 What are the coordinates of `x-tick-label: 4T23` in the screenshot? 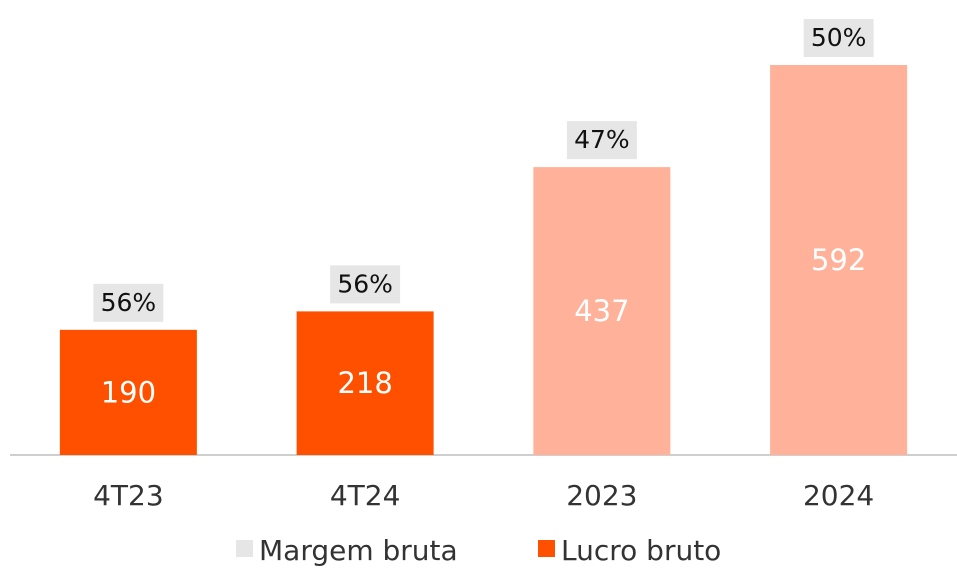 It's located at (128, 495).